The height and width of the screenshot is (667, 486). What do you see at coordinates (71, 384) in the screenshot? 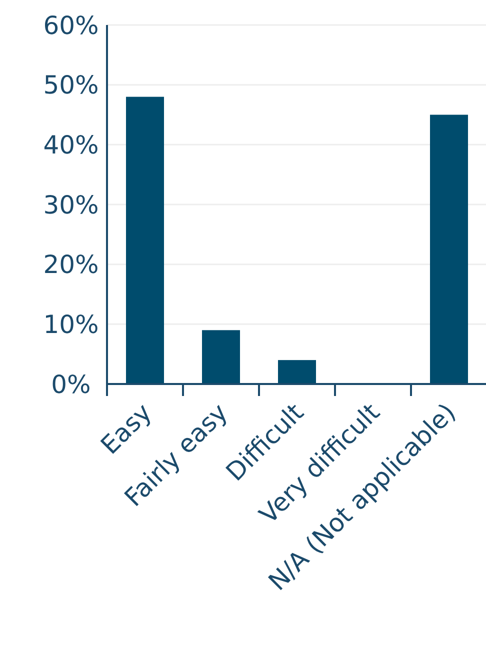
I see `y-tick-label: 0%` at bounding box center [71, 384].